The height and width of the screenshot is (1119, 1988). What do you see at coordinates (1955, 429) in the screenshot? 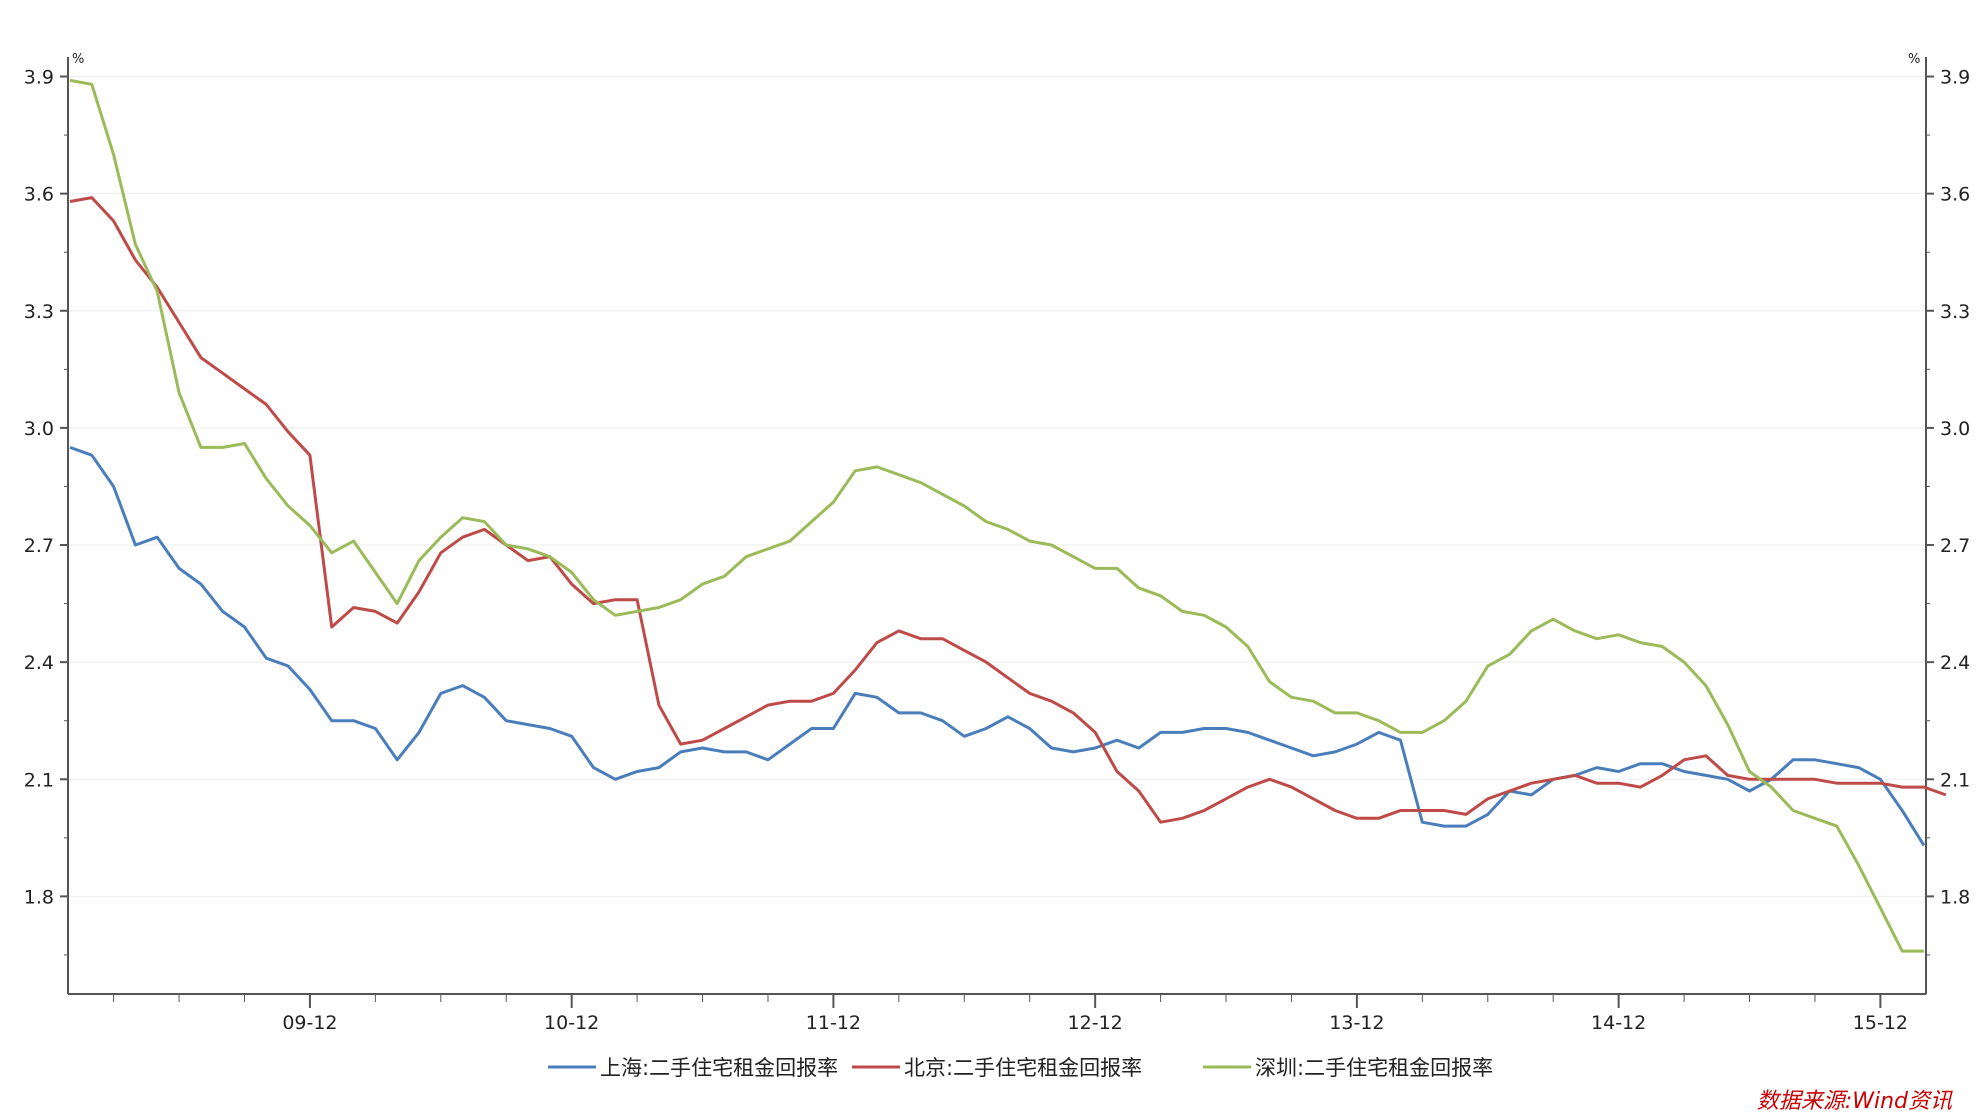
I see `y-tick-label-right: 3.0` at bounding box center [1955, 429].